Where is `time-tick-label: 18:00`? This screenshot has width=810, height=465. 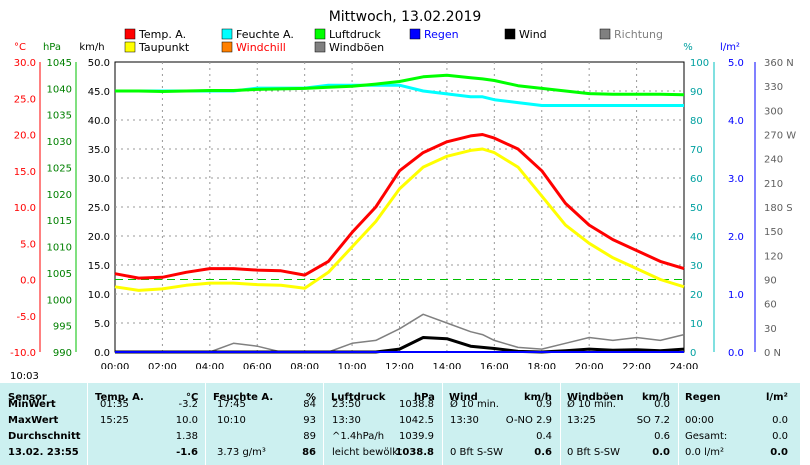
time-tick-label: 18:00 is located at coordinates (541, 367).